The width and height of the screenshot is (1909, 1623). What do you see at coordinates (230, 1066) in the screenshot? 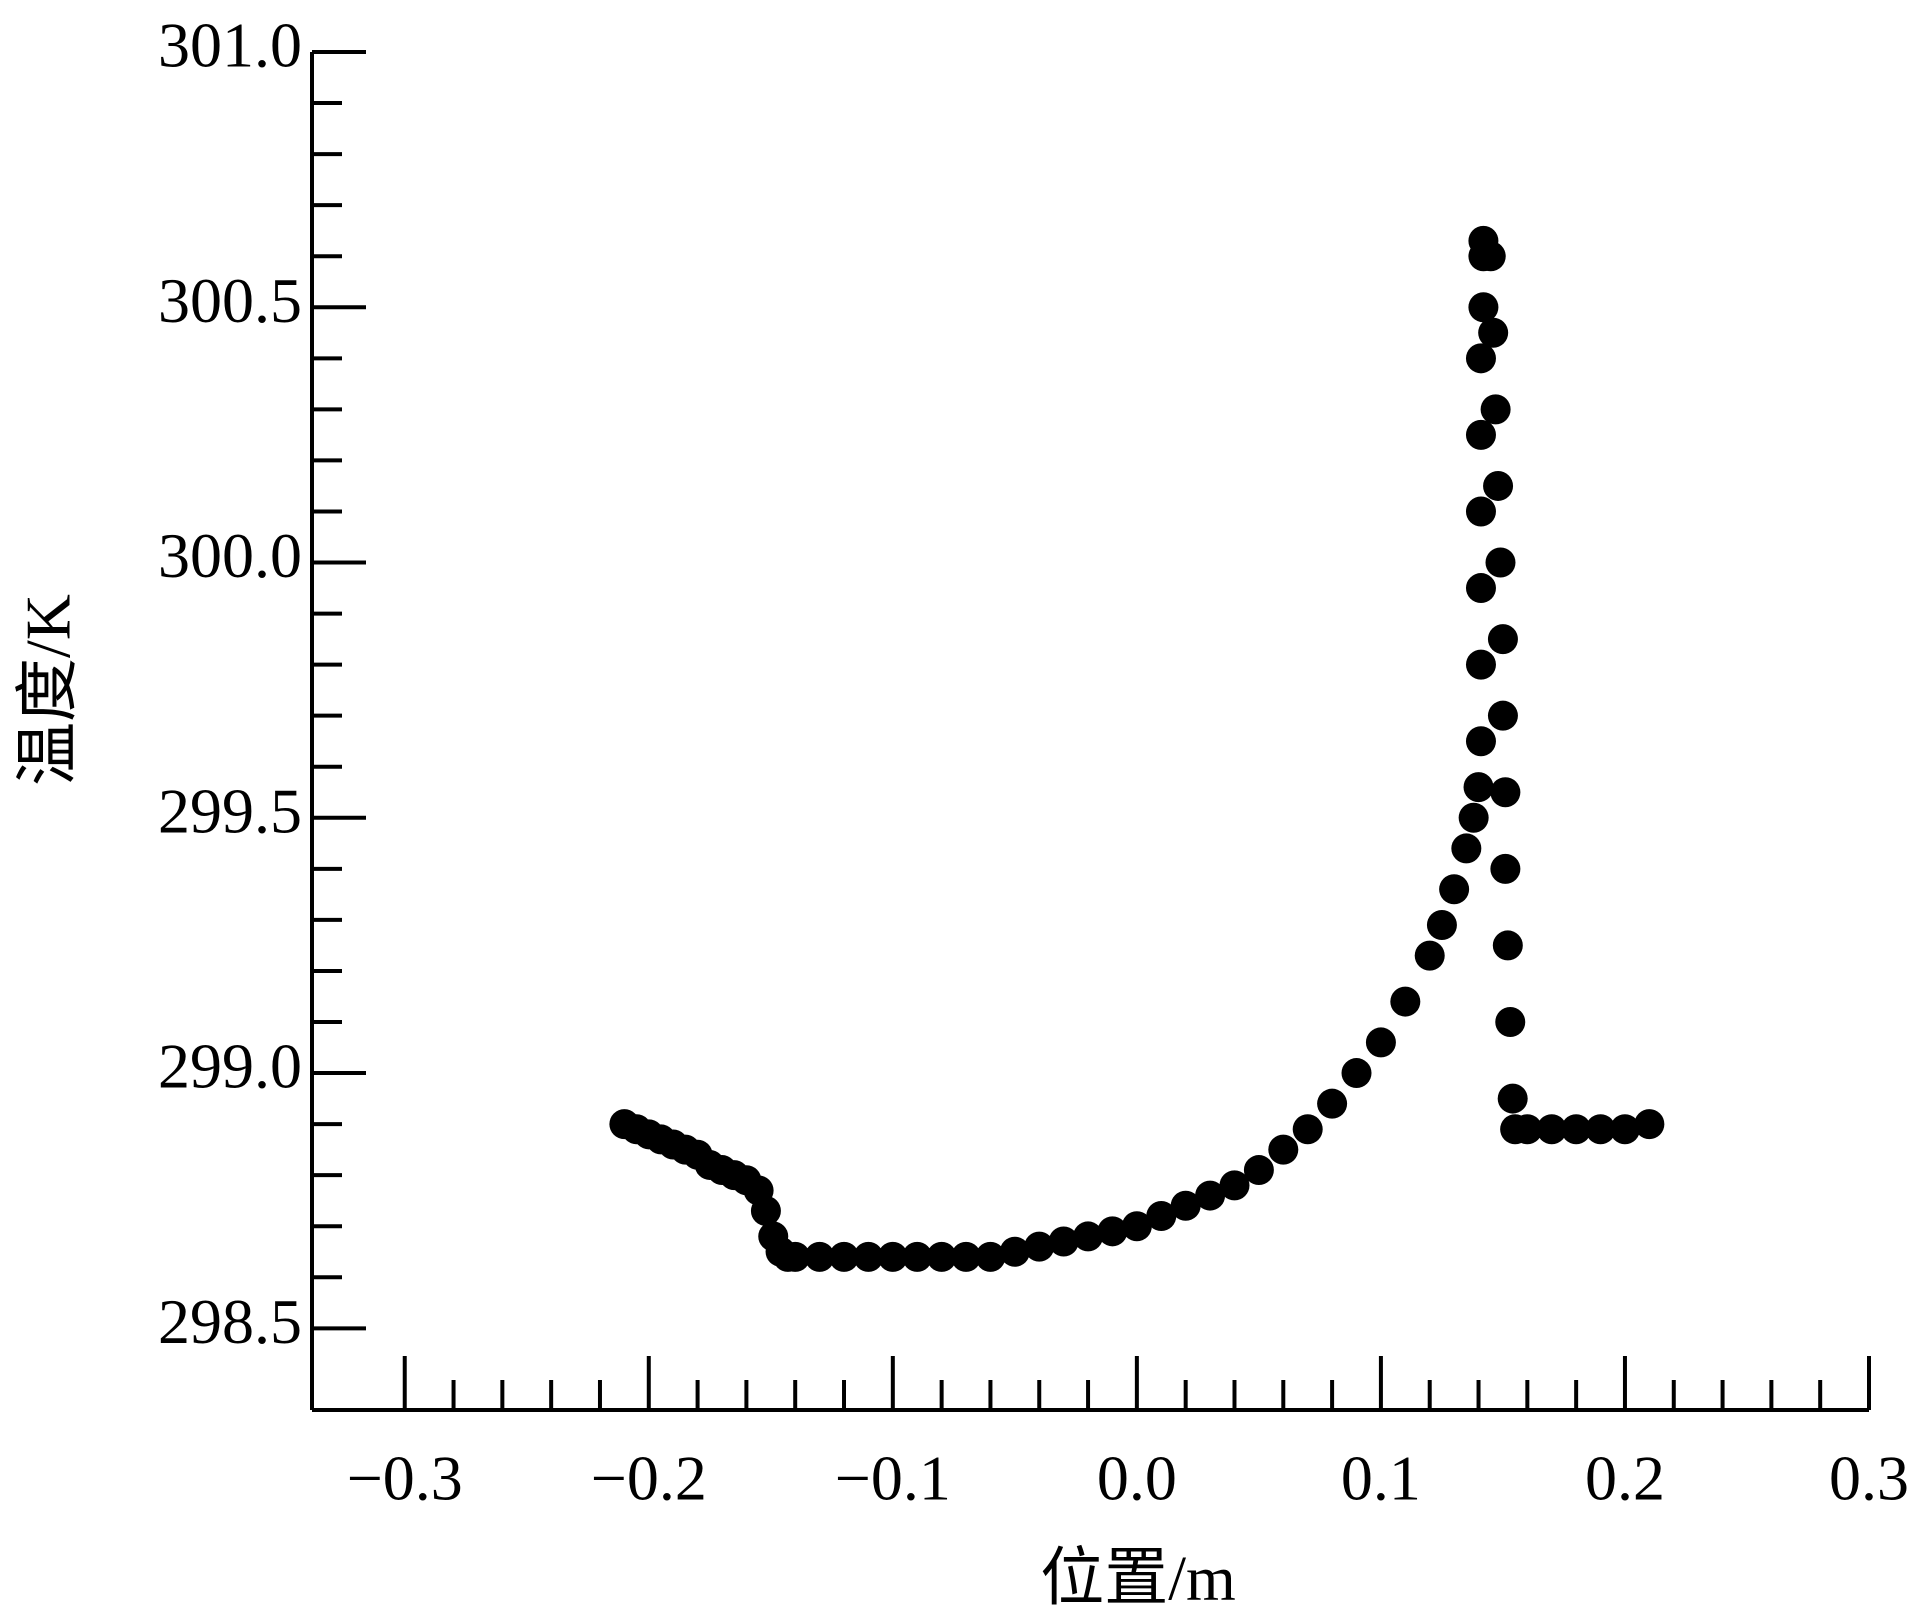
I see `y-tick-label: 299.0` at bounding box center [230, 1066].